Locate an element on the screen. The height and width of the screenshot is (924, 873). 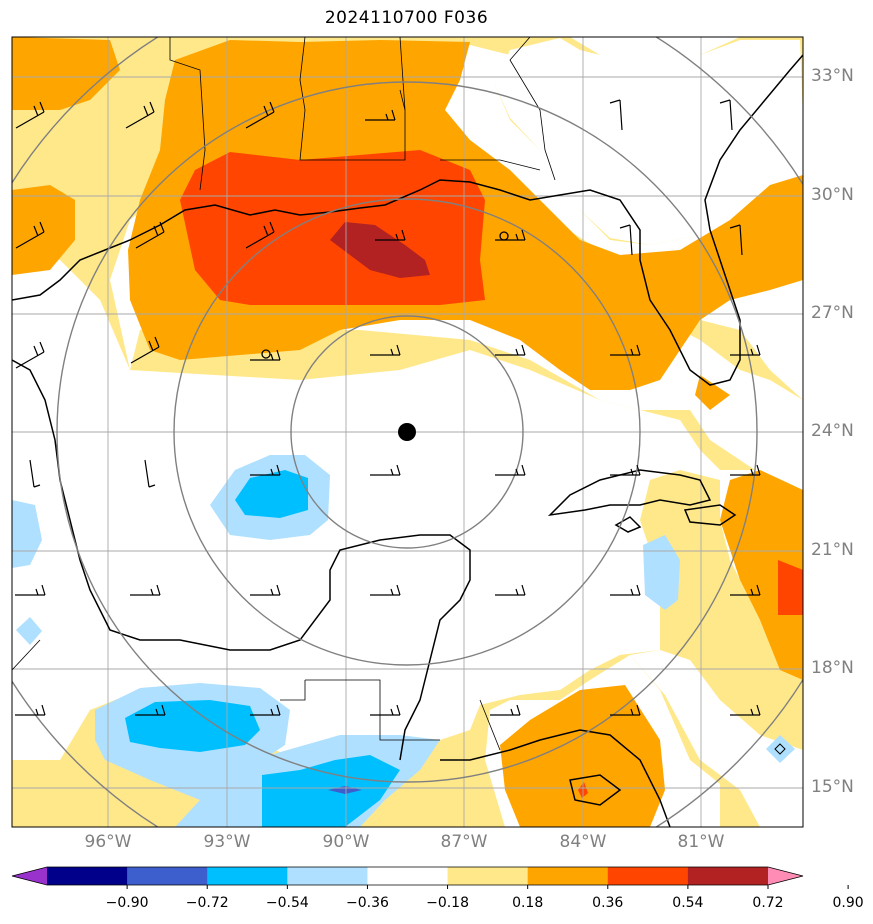
lon-label-87w: 87°W is located at coordinates (464, 842).